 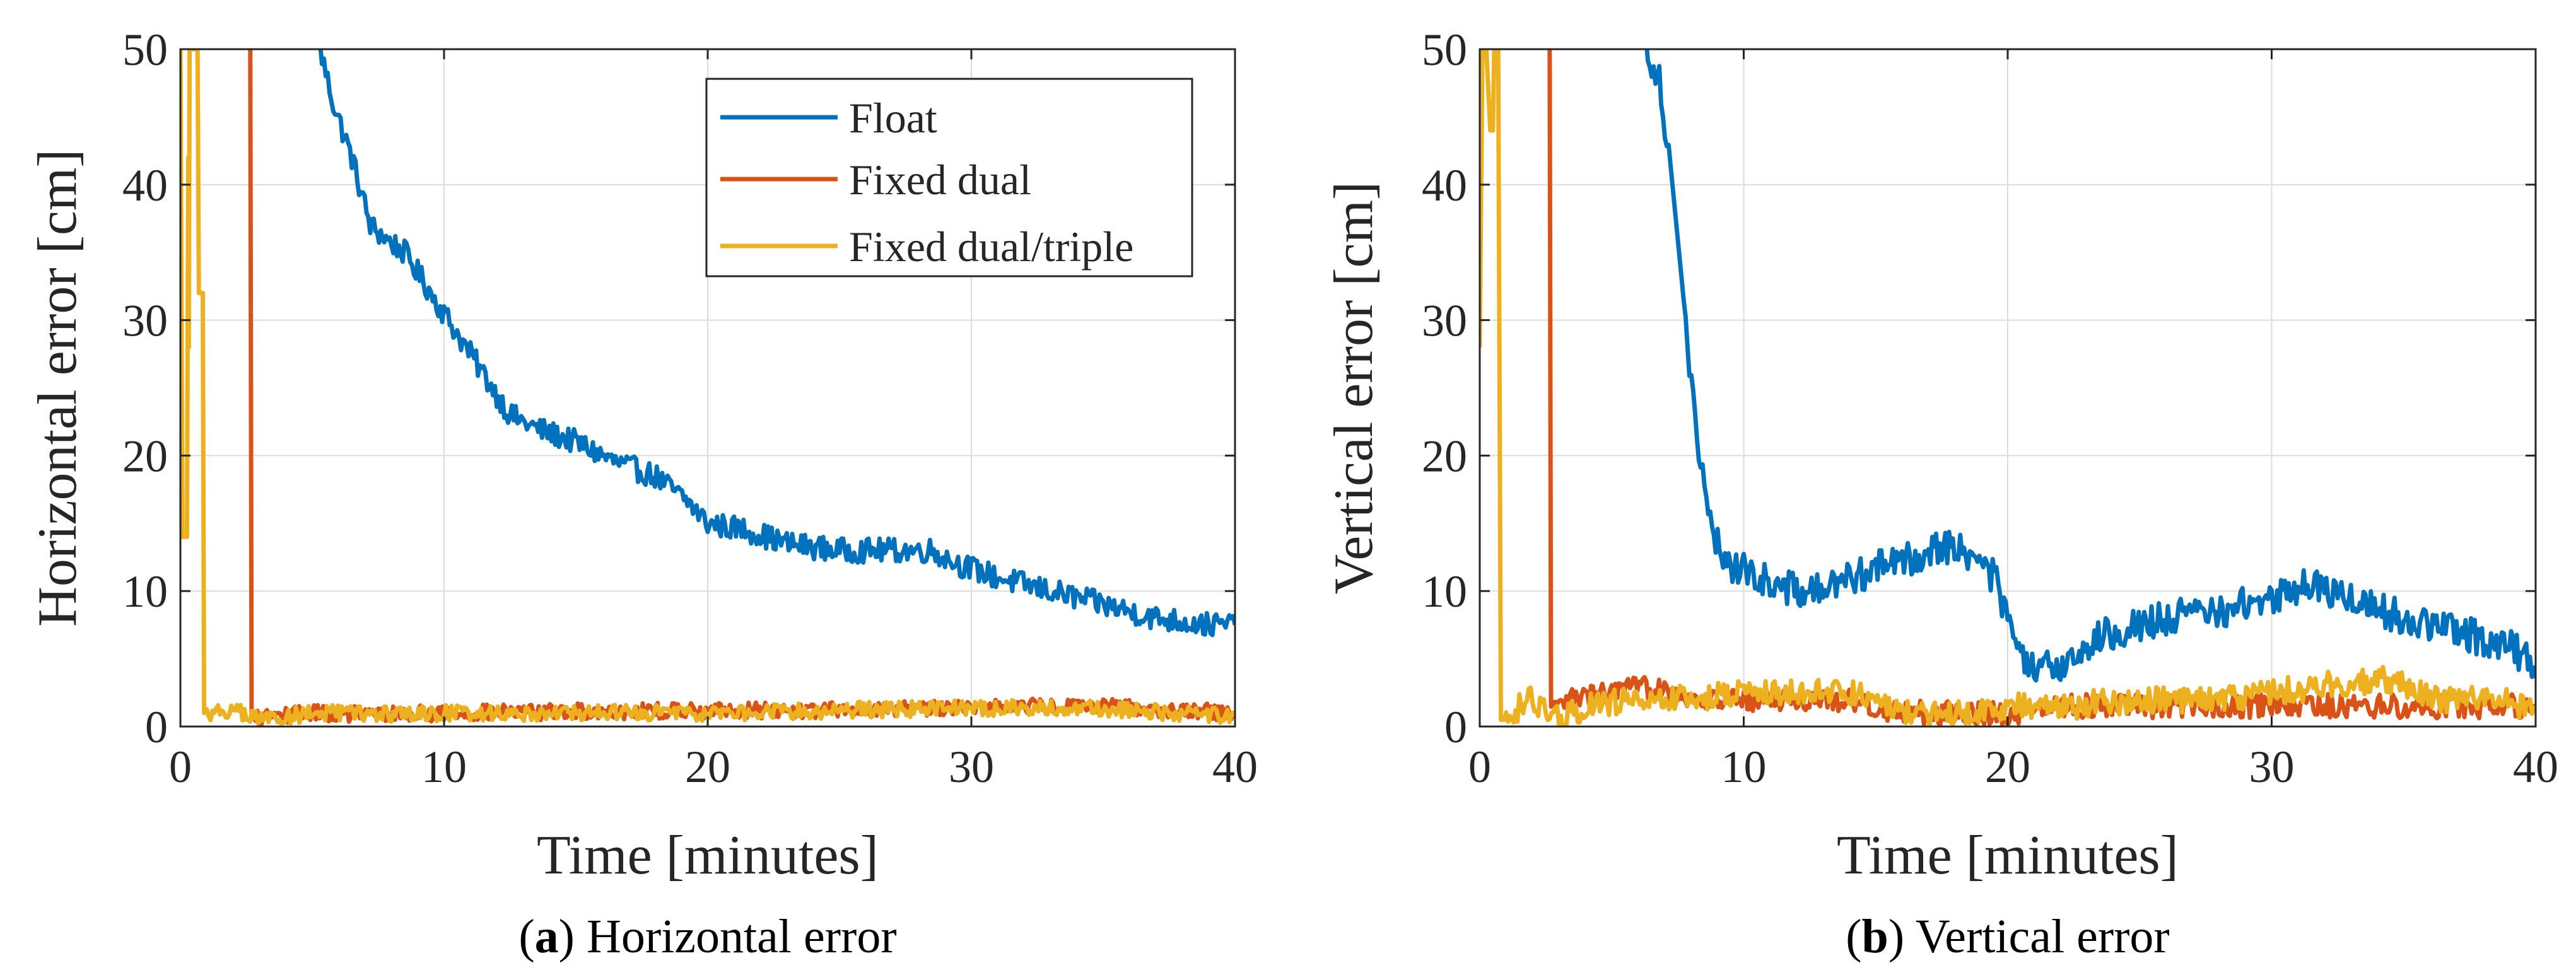 I want to click on x-axis-label-b: Time [minutes], so click(x=2008, y=855).